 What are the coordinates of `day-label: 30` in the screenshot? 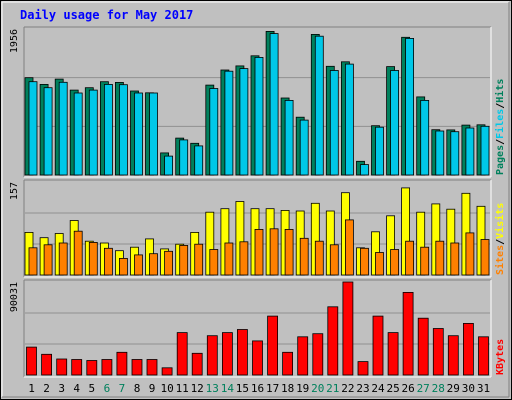 It's located at (468, 388).